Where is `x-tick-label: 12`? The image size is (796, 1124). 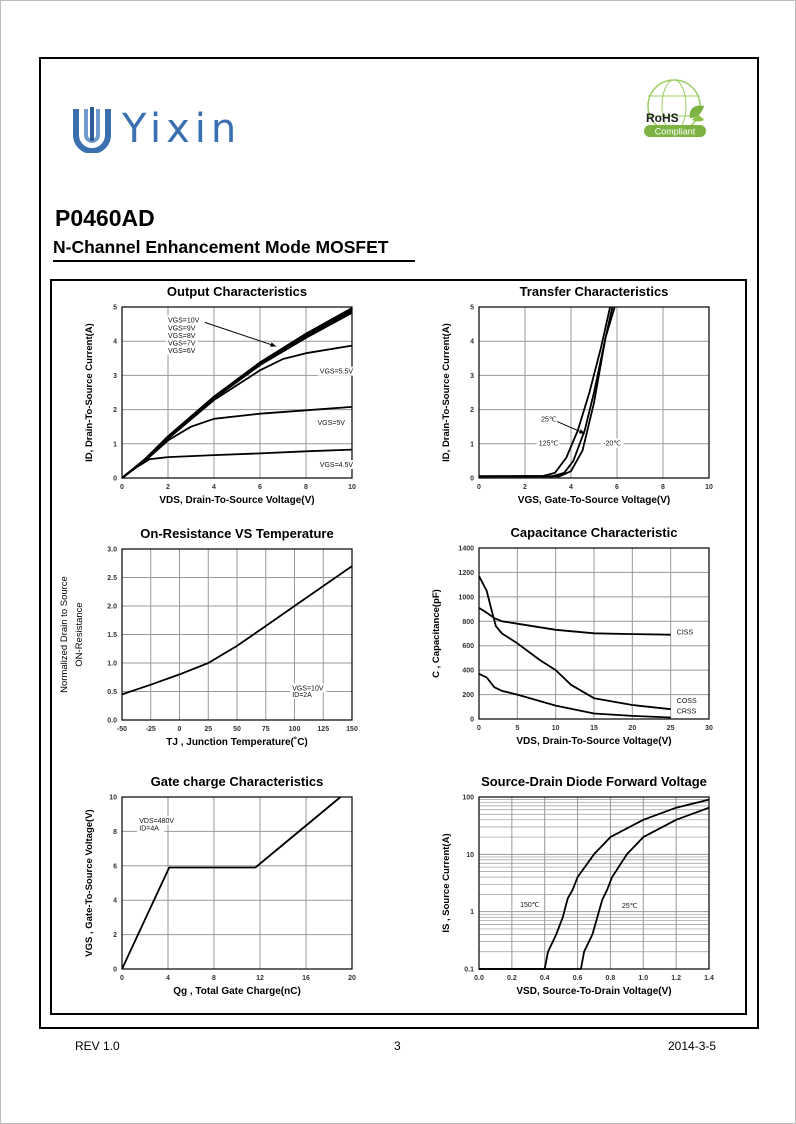
x-tick-label: 12 is located at coordinates (260, 978).